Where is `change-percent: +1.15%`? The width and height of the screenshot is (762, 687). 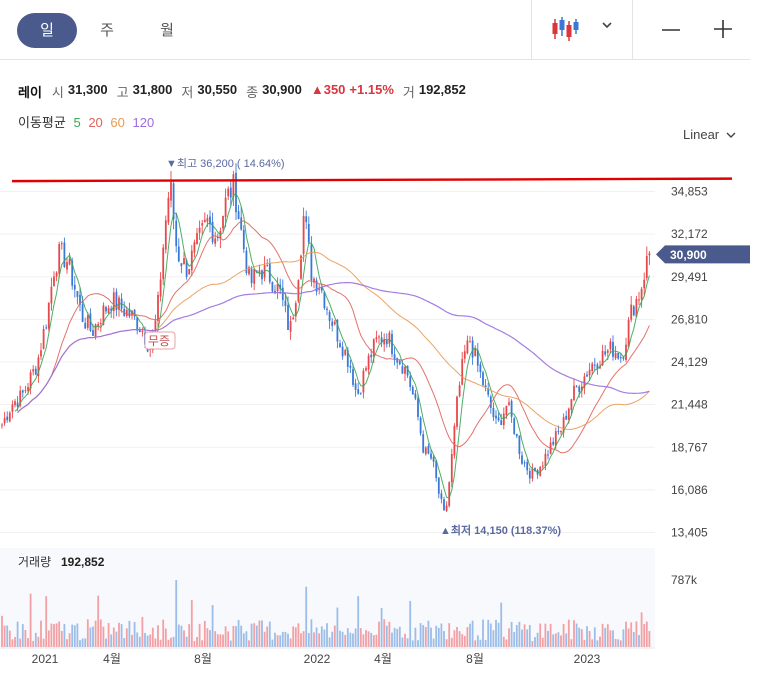 change-percent: +1.15% is located at coordinates (371, 89).